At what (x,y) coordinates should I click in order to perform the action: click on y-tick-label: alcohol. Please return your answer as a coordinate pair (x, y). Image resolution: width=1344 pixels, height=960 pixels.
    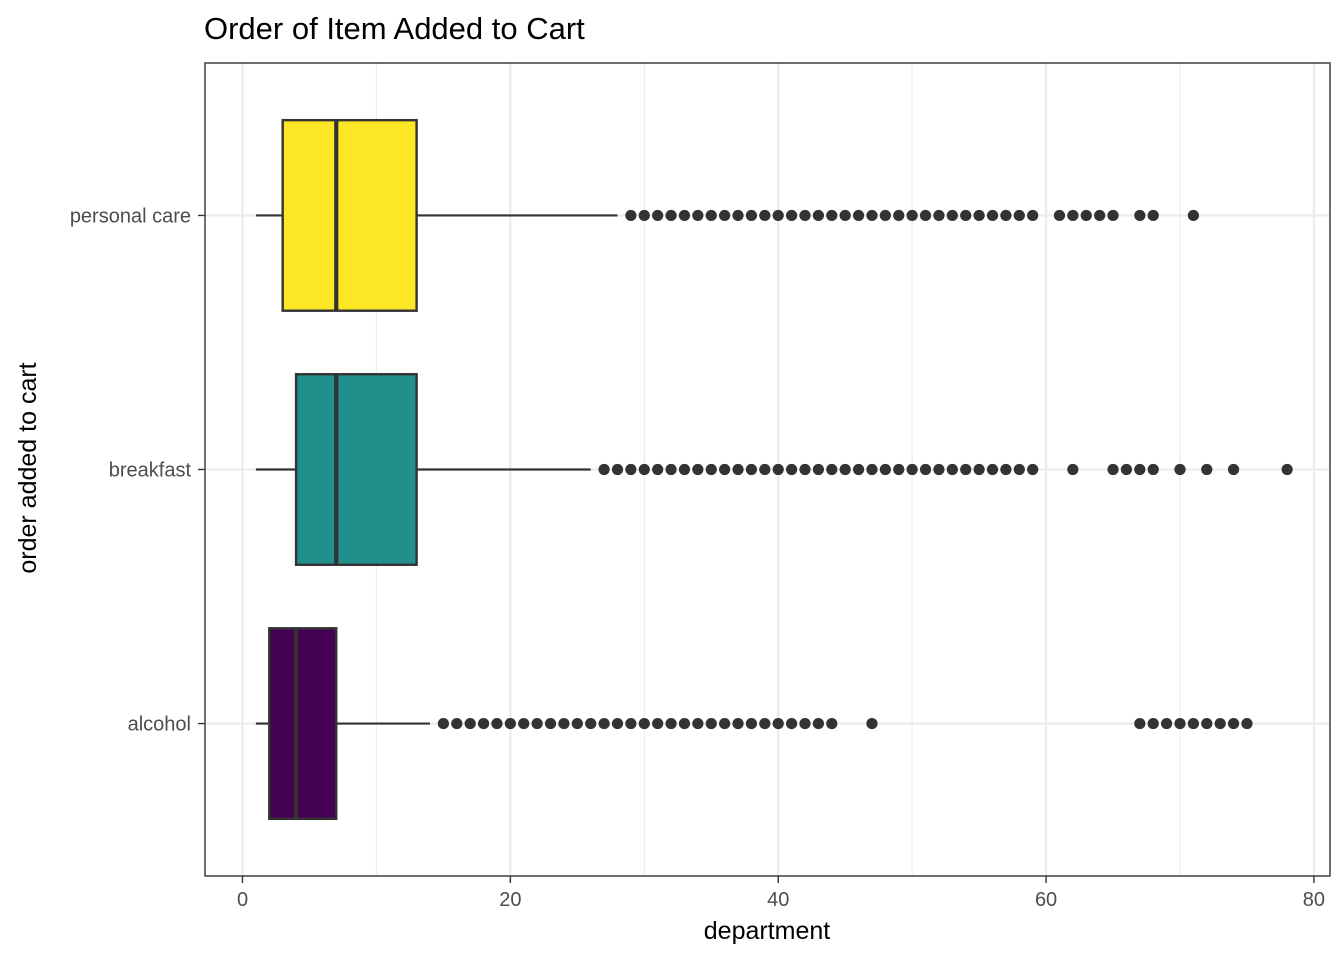
    Looking at the image, I should click on (159, 725).